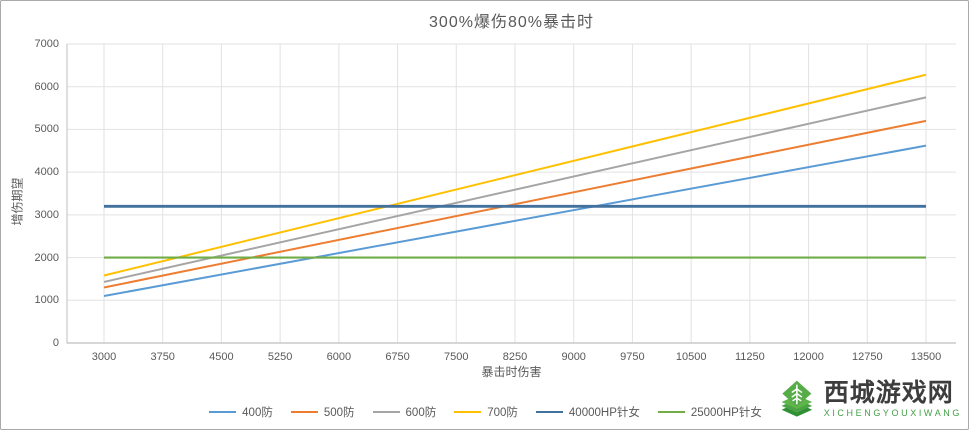 Image resolution: width=969 pixels, height=430 pixels. Describe the element at coordinates (241, 412) in the screenshot. I see `legend-item-400防: 400防` at that location.